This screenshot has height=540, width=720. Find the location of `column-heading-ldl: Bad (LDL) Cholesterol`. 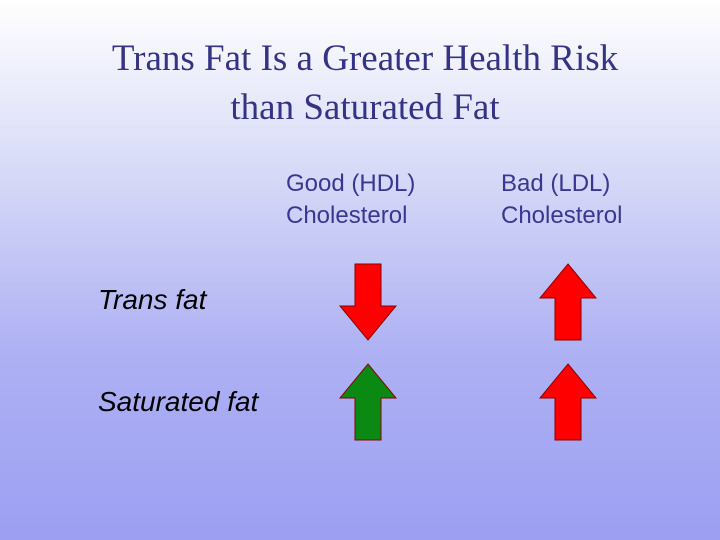

column-heading-ldl: Bad (LDL) Cholesterol is located at coordinates (561, 200).